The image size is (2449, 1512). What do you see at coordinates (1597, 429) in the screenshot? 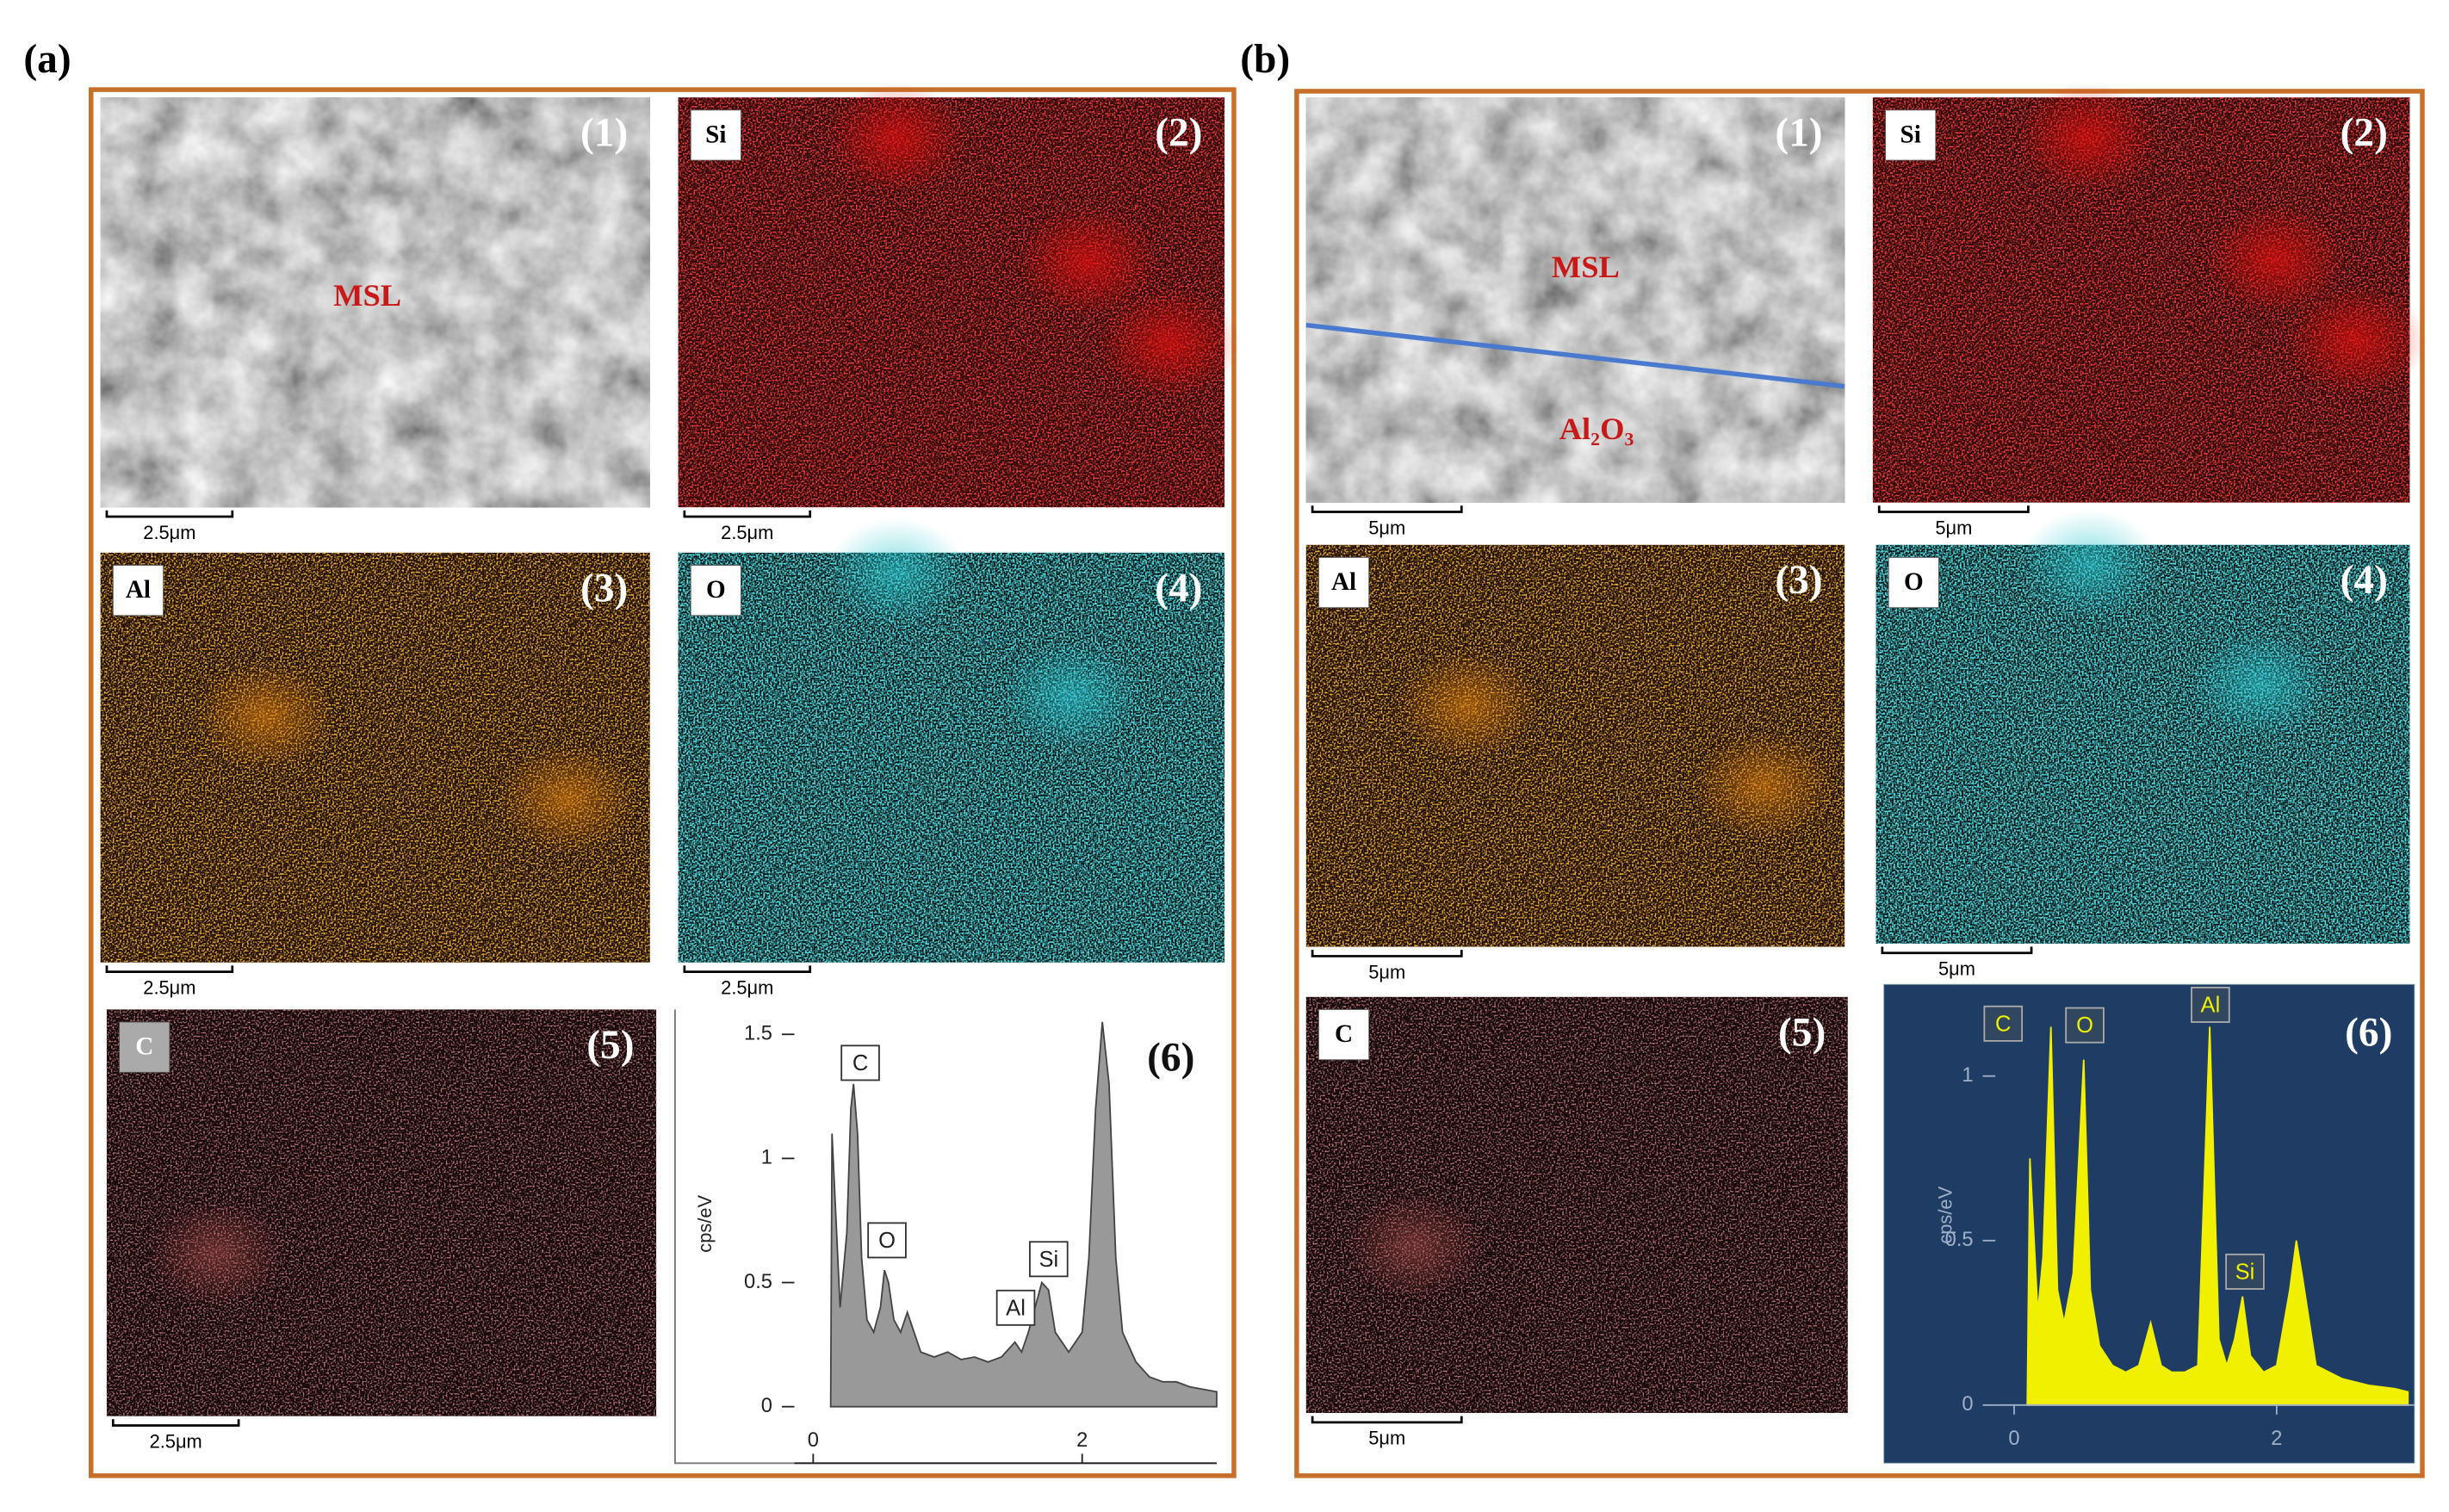
I see `image-label: Al₂O₃` at bounding box center [1597, 429].